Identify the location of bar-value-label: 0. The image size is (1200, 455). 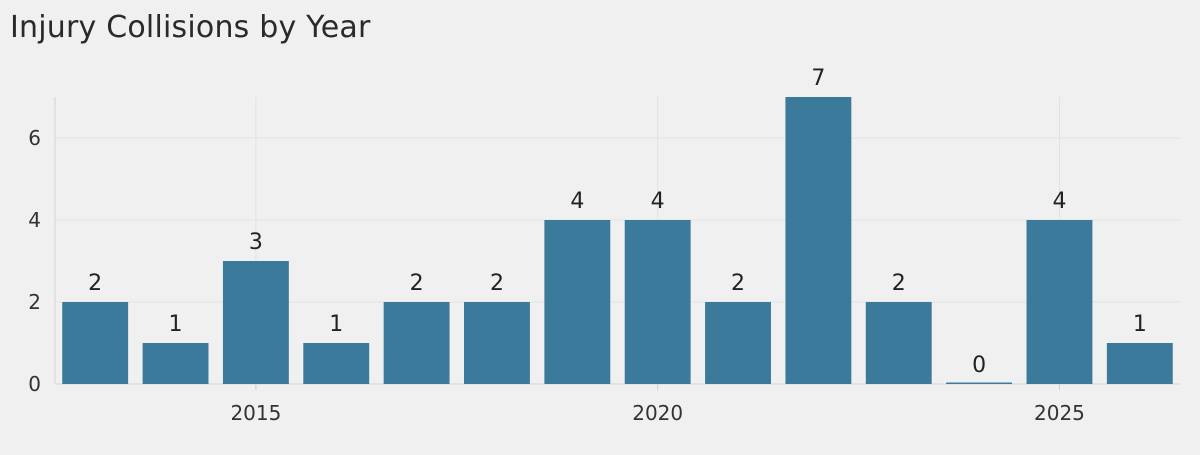
(979, 365).